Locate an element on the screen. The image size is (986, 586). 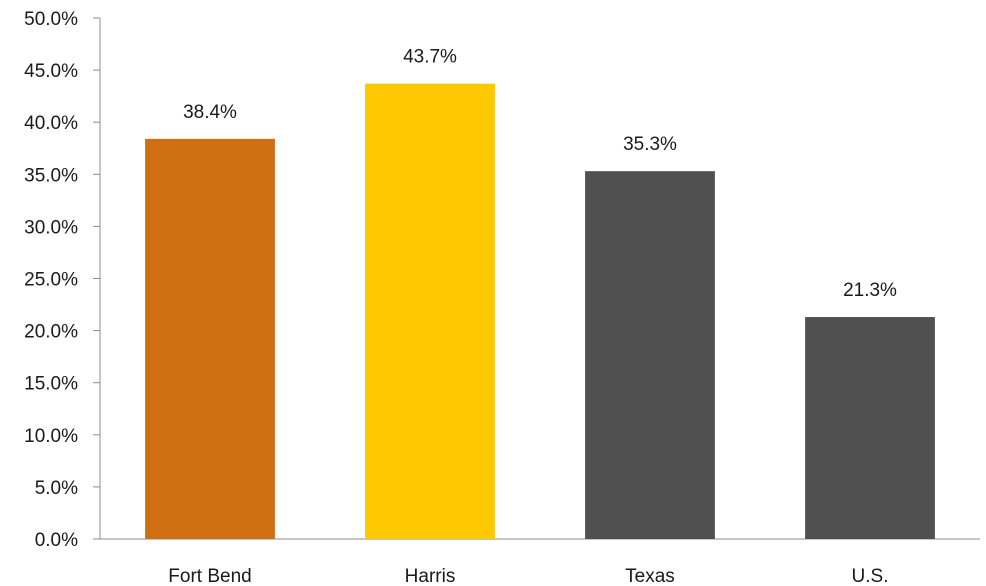
bar-u-s is located at coordinates (870, 428).